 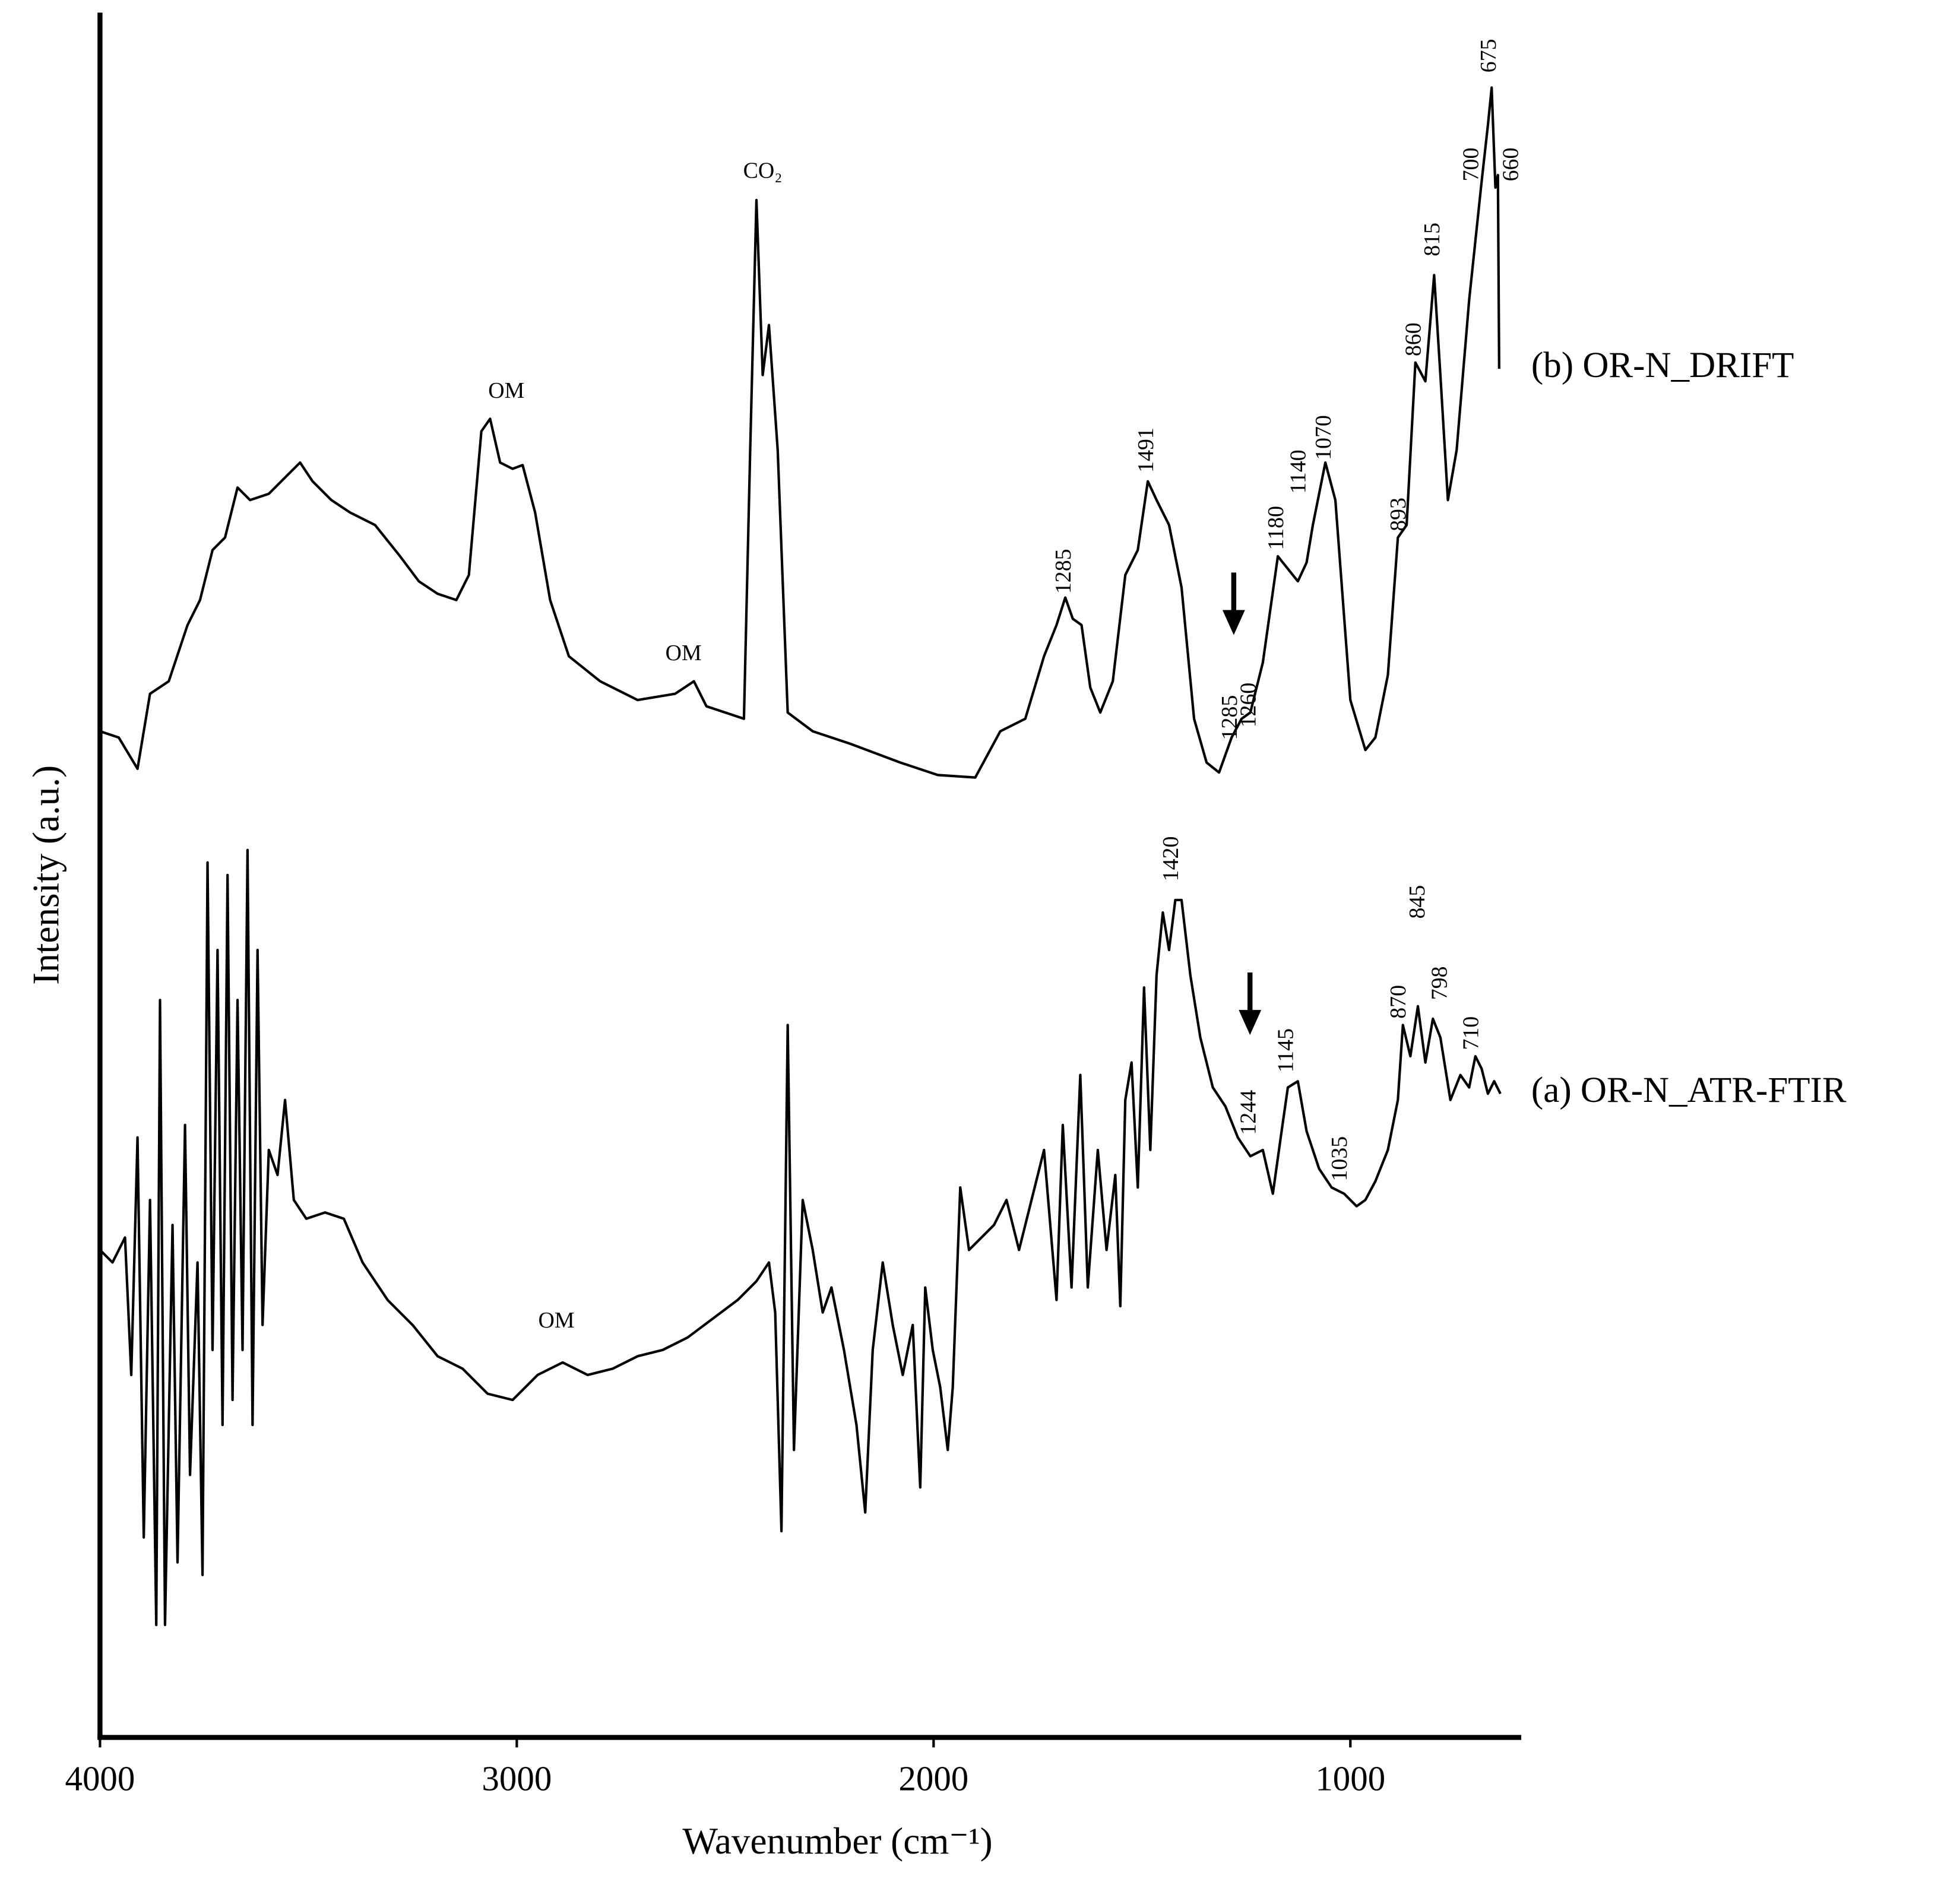 I want to click on peak-label: 1035, so click(x=1340, y=1158).